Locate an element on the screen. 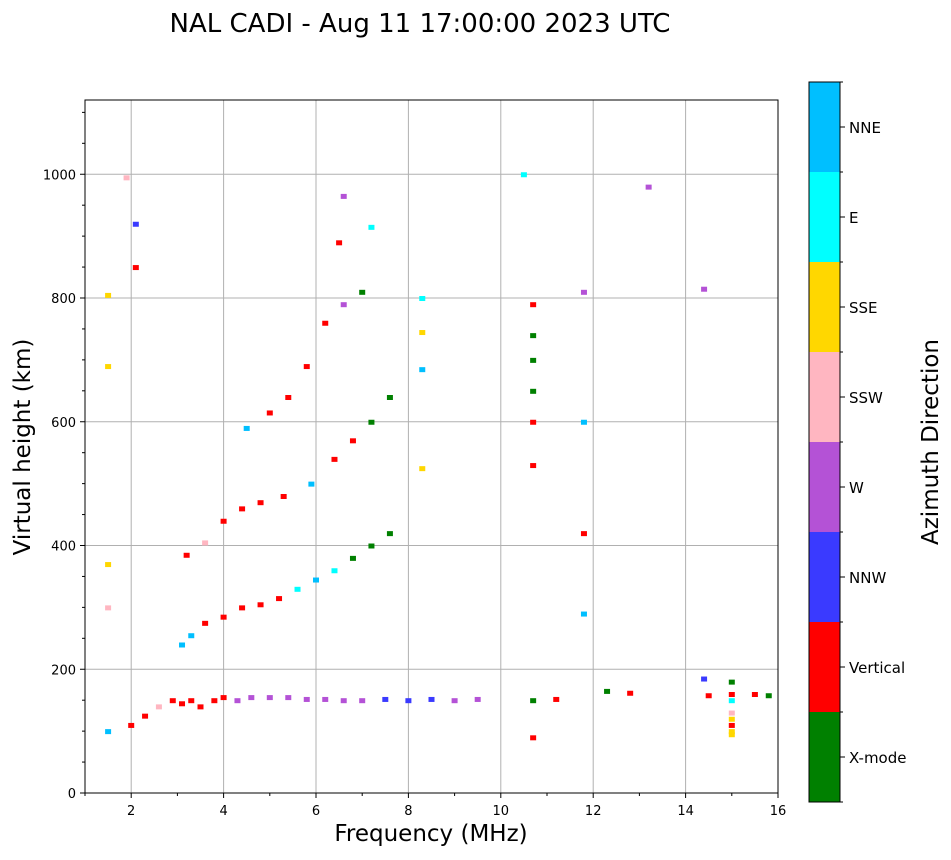  x-tick-label: 14 is located at coordinates (685, 811).